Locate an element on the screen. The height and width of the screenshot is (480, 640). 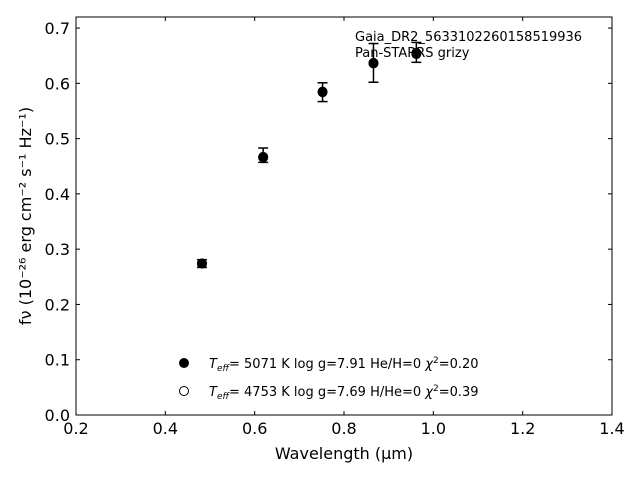
x-tick-label: 0.4 is located at coordinates (165, 428).